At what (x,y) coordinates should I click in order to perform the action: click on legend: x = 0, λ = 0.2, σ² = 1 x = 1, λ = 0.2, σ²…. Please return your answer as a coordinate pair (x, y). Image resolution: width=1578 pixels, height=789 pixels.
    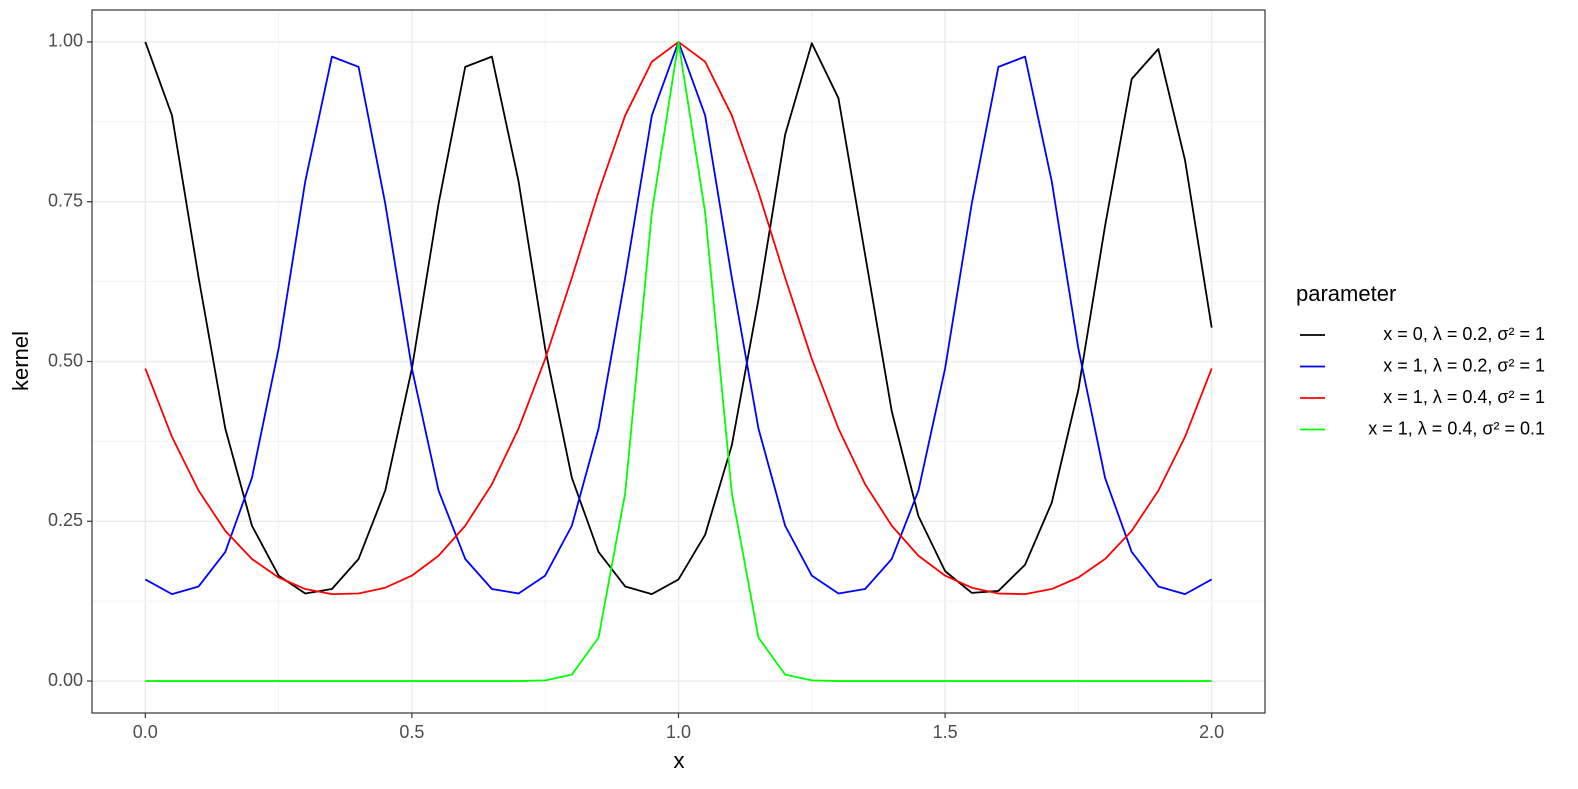
    Looking at the image, I should click on (1422, 381).